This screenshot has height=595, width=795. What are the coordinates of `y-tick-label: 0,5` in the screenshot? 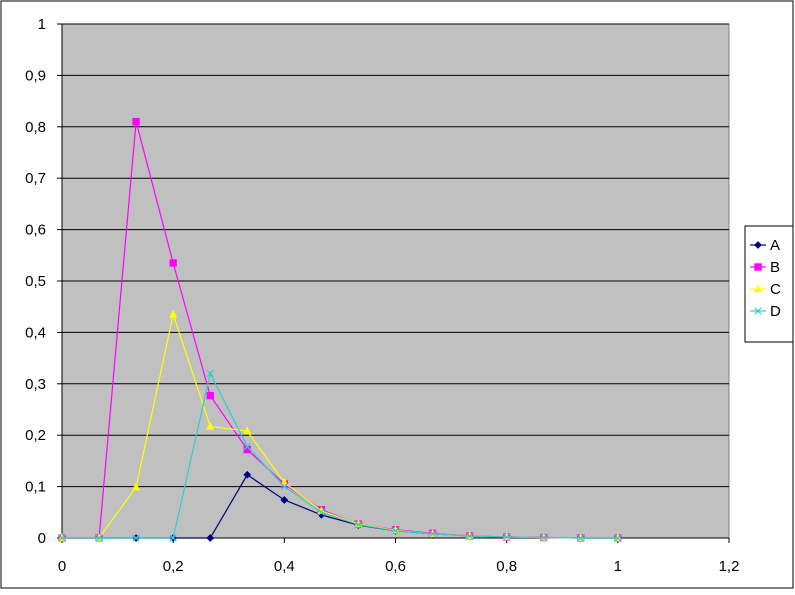 It's located at (35, 281).